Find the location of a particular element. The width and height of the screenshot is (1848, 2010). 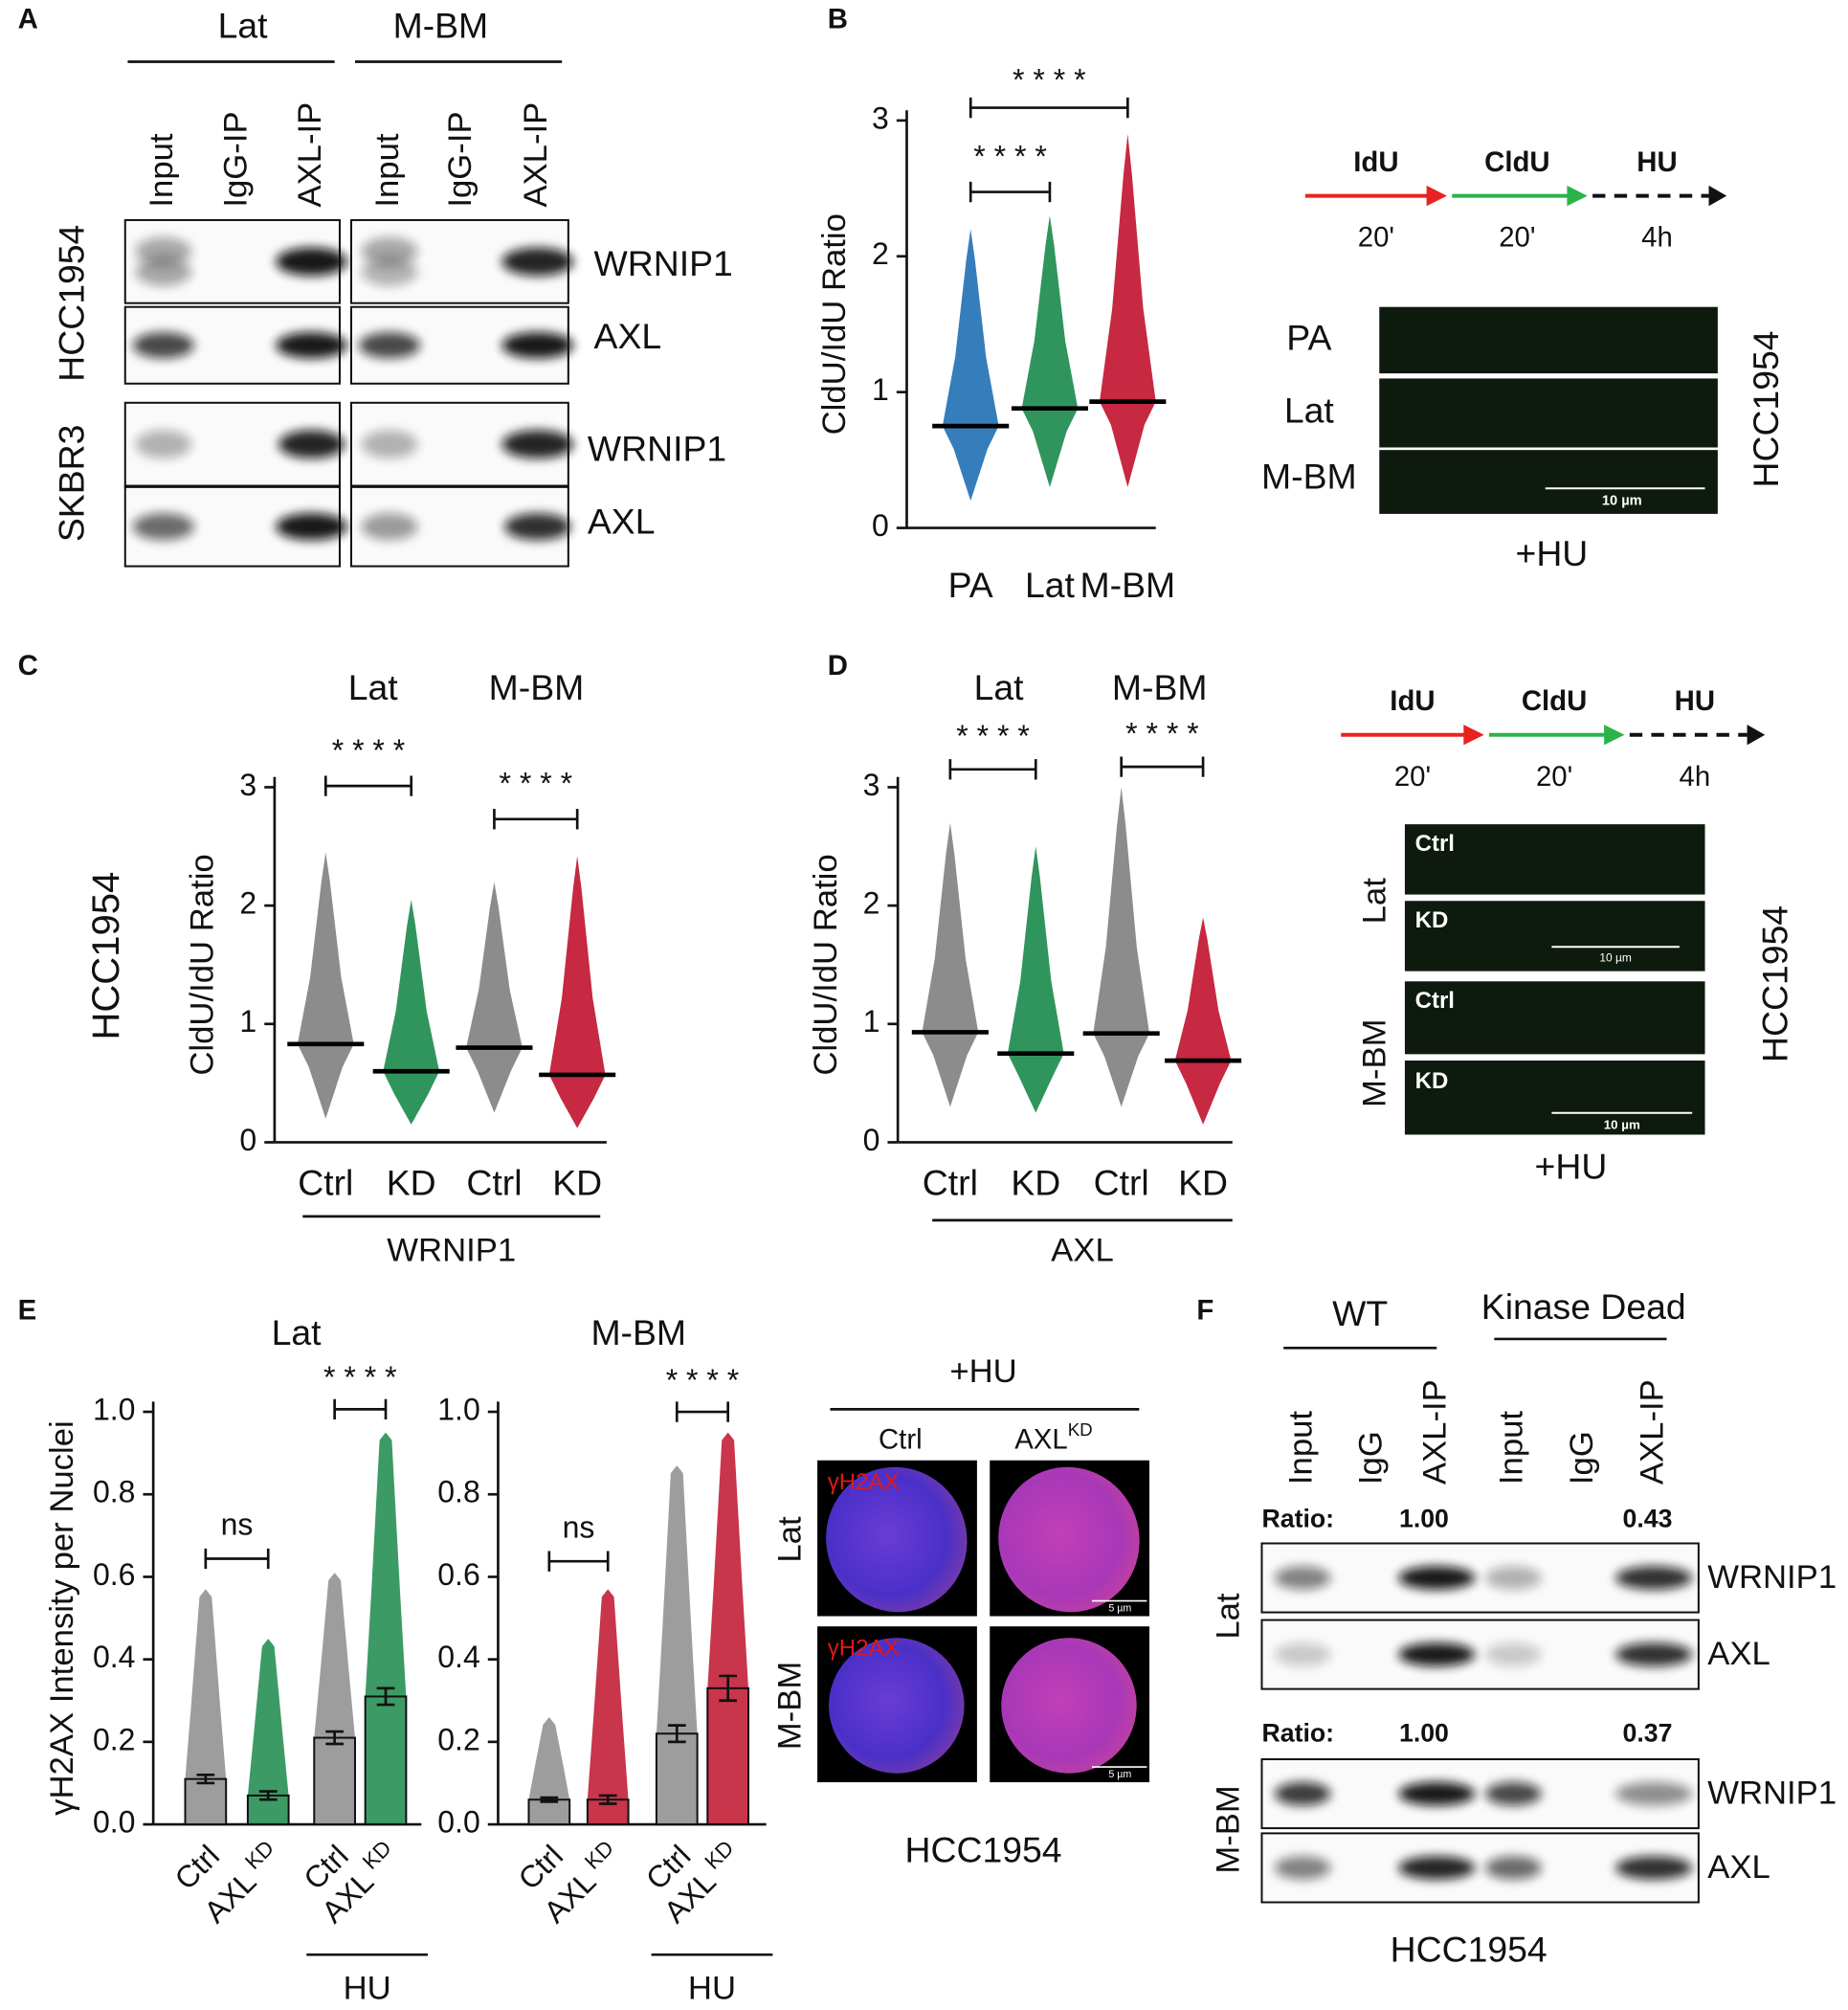

y-tick-label: 0.6 is located at coordinates (459, 1574).